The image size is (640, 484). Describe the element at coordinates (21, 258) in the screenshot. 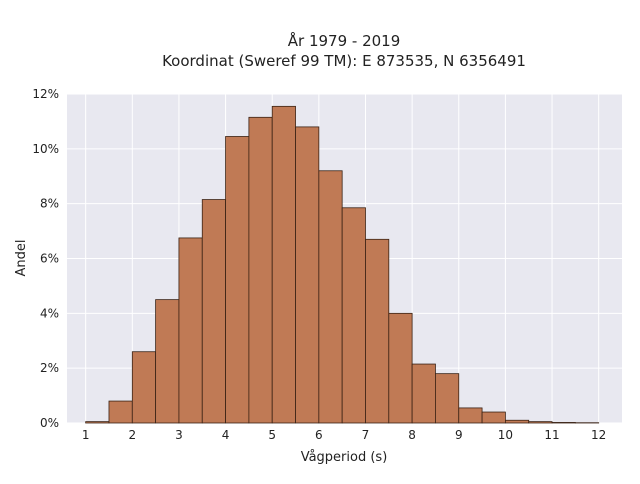

I see `y-axis-label: Andel` at that location.